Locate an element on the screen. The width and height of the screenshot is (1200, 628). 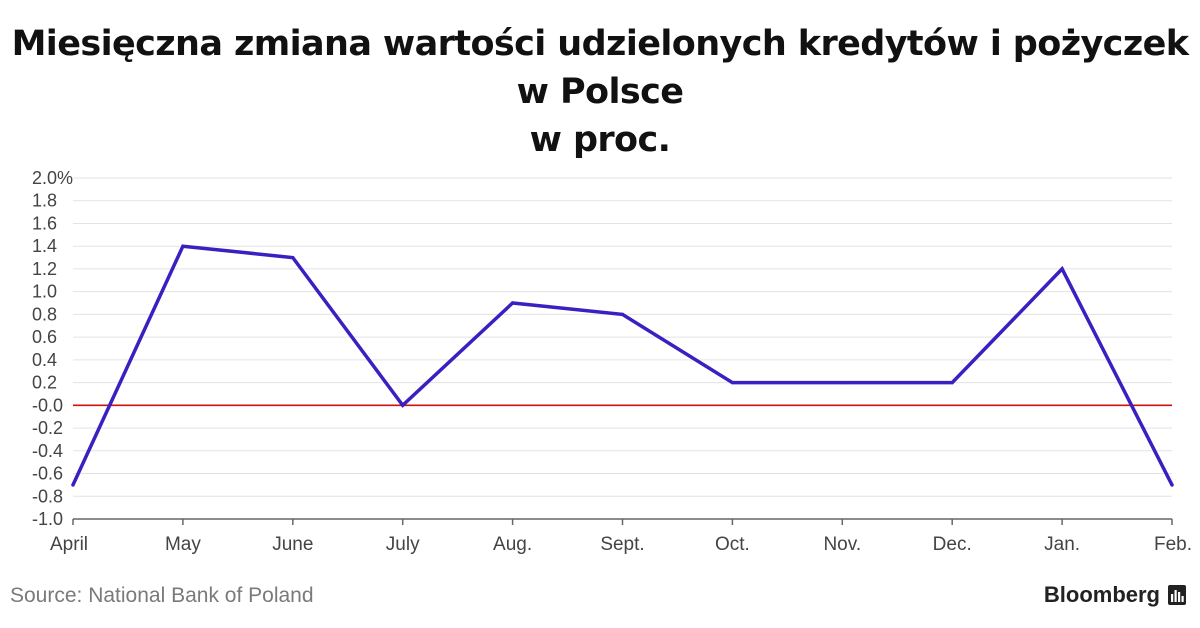
x-tick-label: Oct. is located at coordinates (732, 544).